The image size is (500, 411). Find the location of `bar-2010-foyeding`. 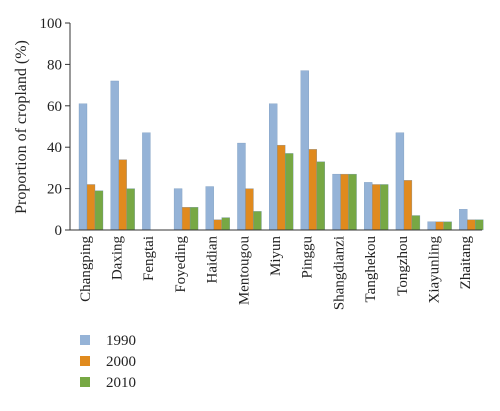

bar-2010-foyeding is located at coordinates (194, 219).